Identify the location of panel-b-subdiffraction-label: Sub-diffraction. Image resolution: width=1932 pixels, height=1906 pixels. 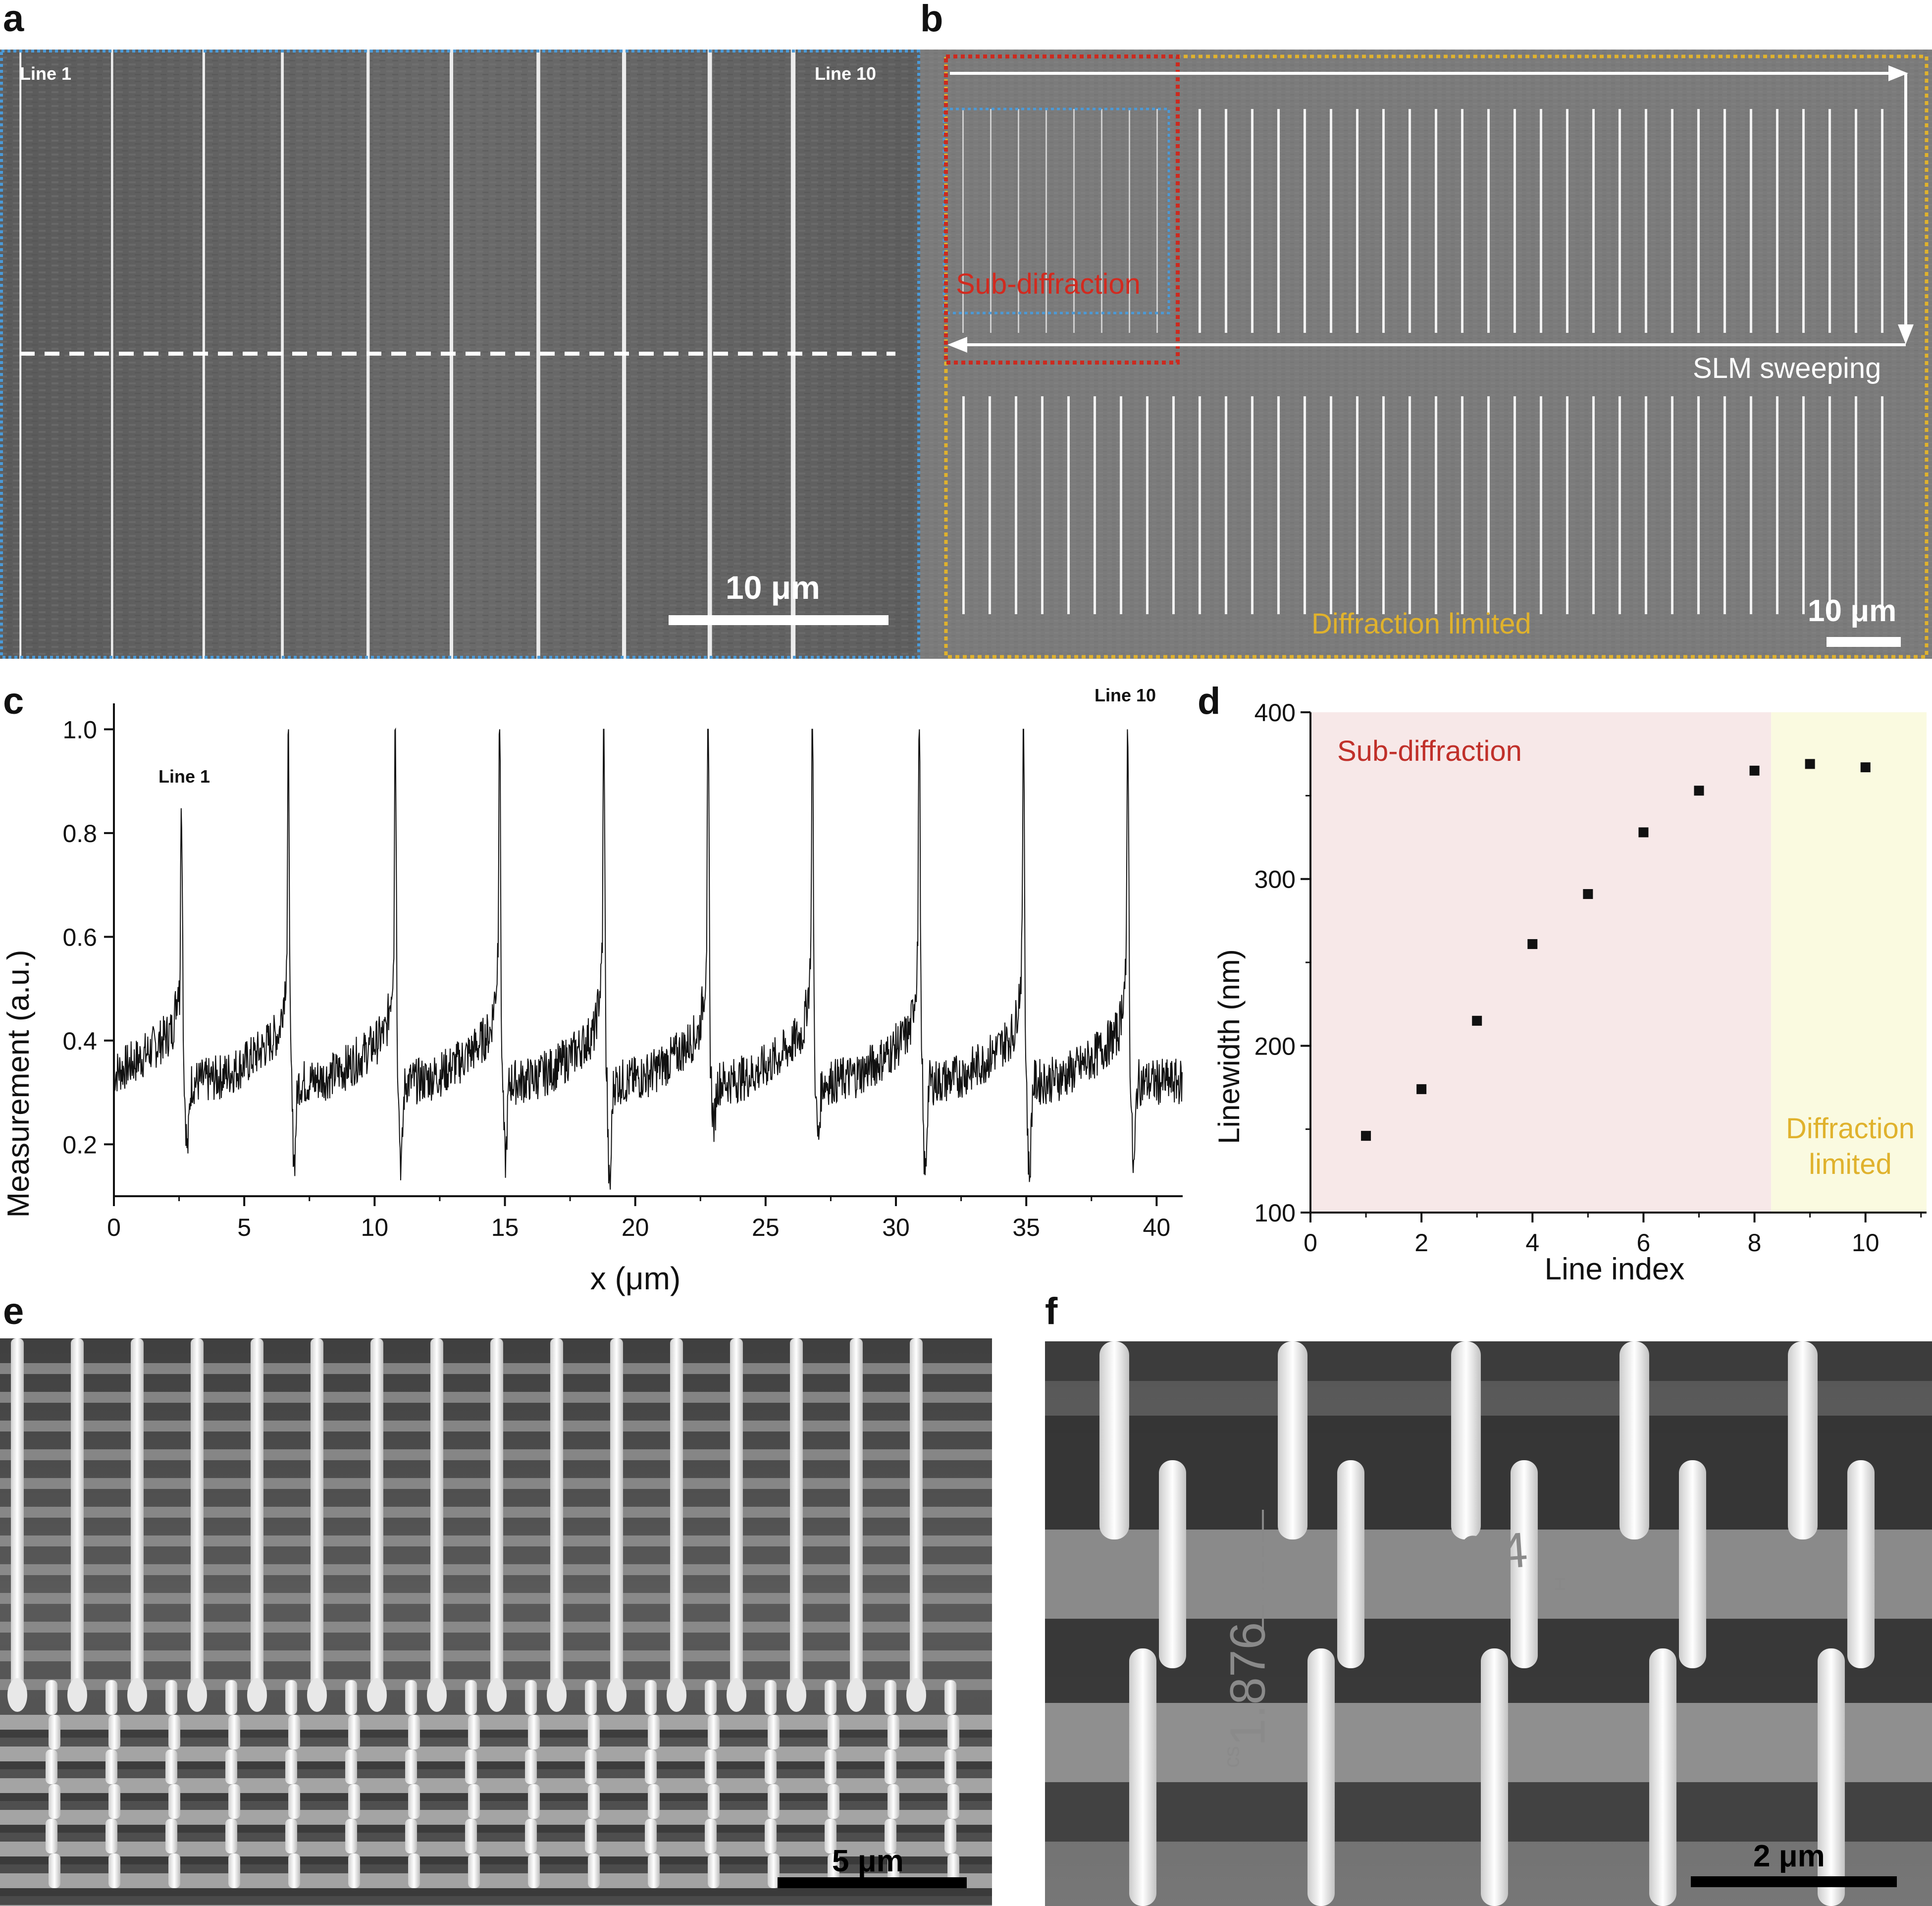
(1048, 284).